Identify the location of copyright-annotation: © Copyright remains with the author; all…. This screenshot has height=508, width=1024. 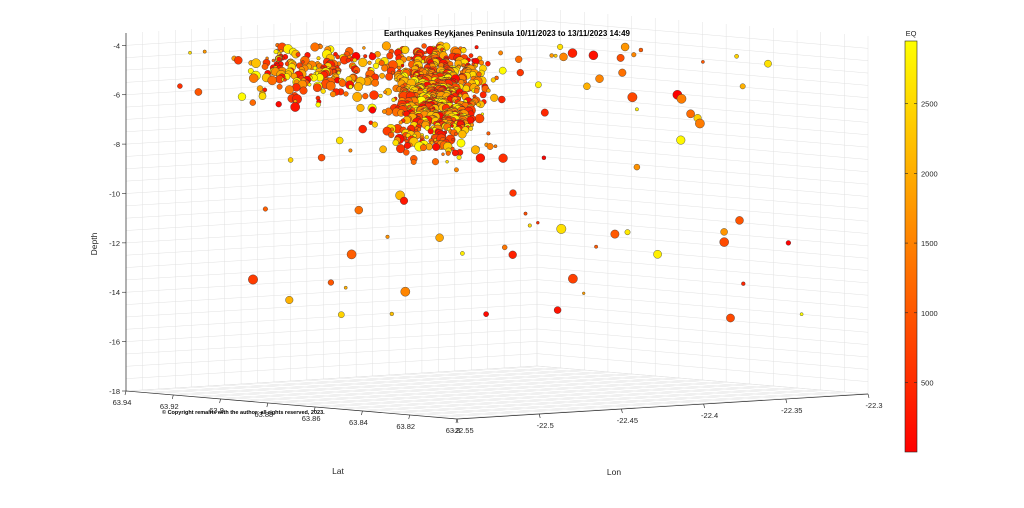
(243, 412).